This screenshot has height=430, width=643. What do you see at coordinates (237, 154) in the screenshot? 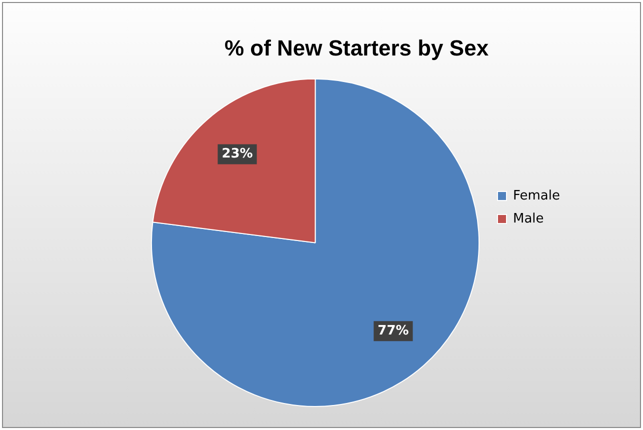
I see `data-label: 23%` at bounding box center [237, 154].